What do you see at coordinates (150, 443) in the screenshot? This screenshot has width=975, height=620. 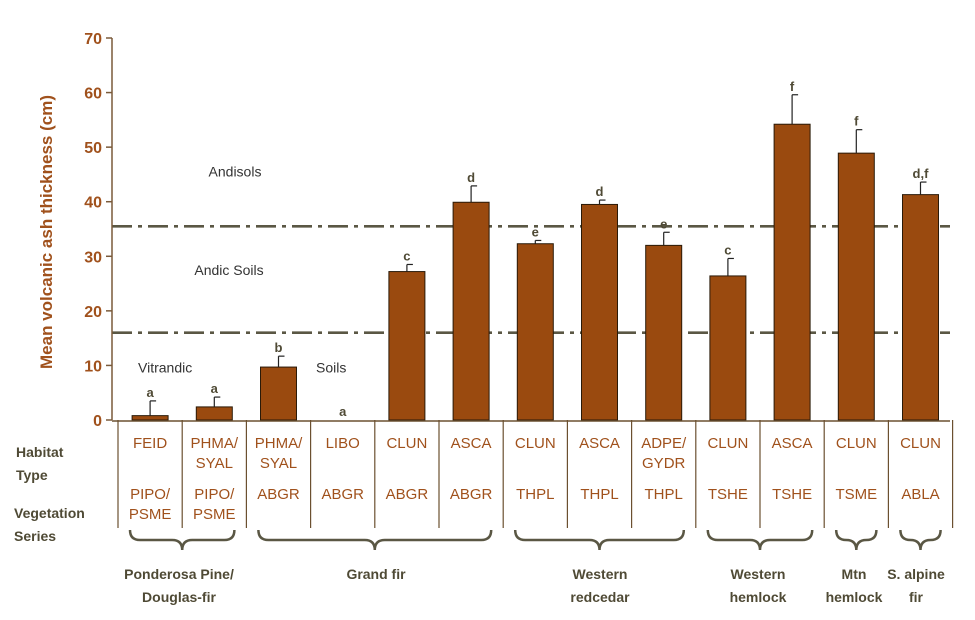 I see `habitat-type-label-line: FEID` at bounding box center [150, 443].